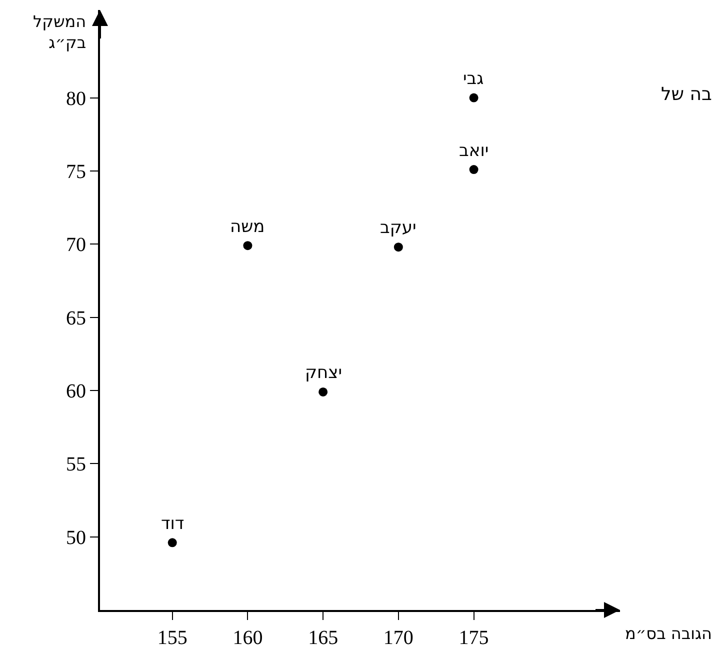  What do you see at coordinates (172, 638) in the screenshot?
I see `x-tick-label: 155` at bounding box center [172, 638].